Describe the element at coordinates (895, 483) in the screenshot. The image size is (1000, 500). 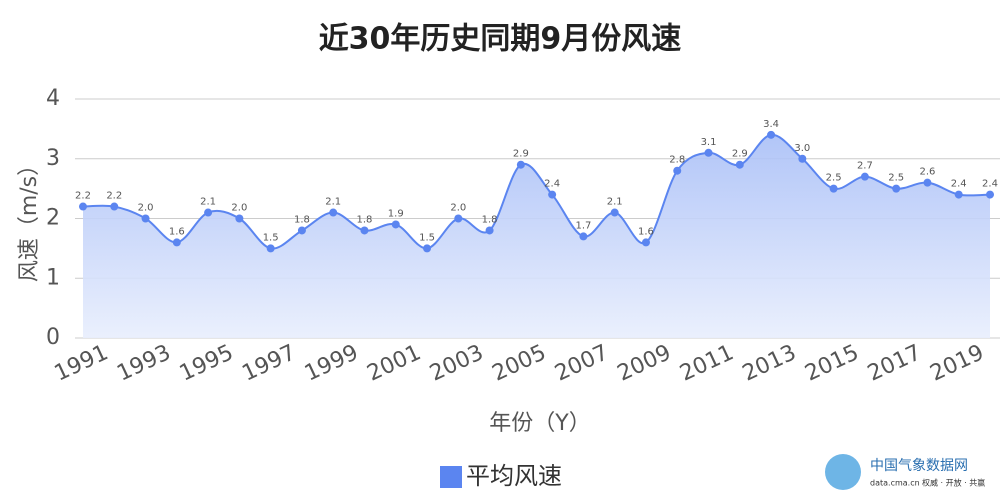
I see `logo-url: data.cma.cn` at that location.